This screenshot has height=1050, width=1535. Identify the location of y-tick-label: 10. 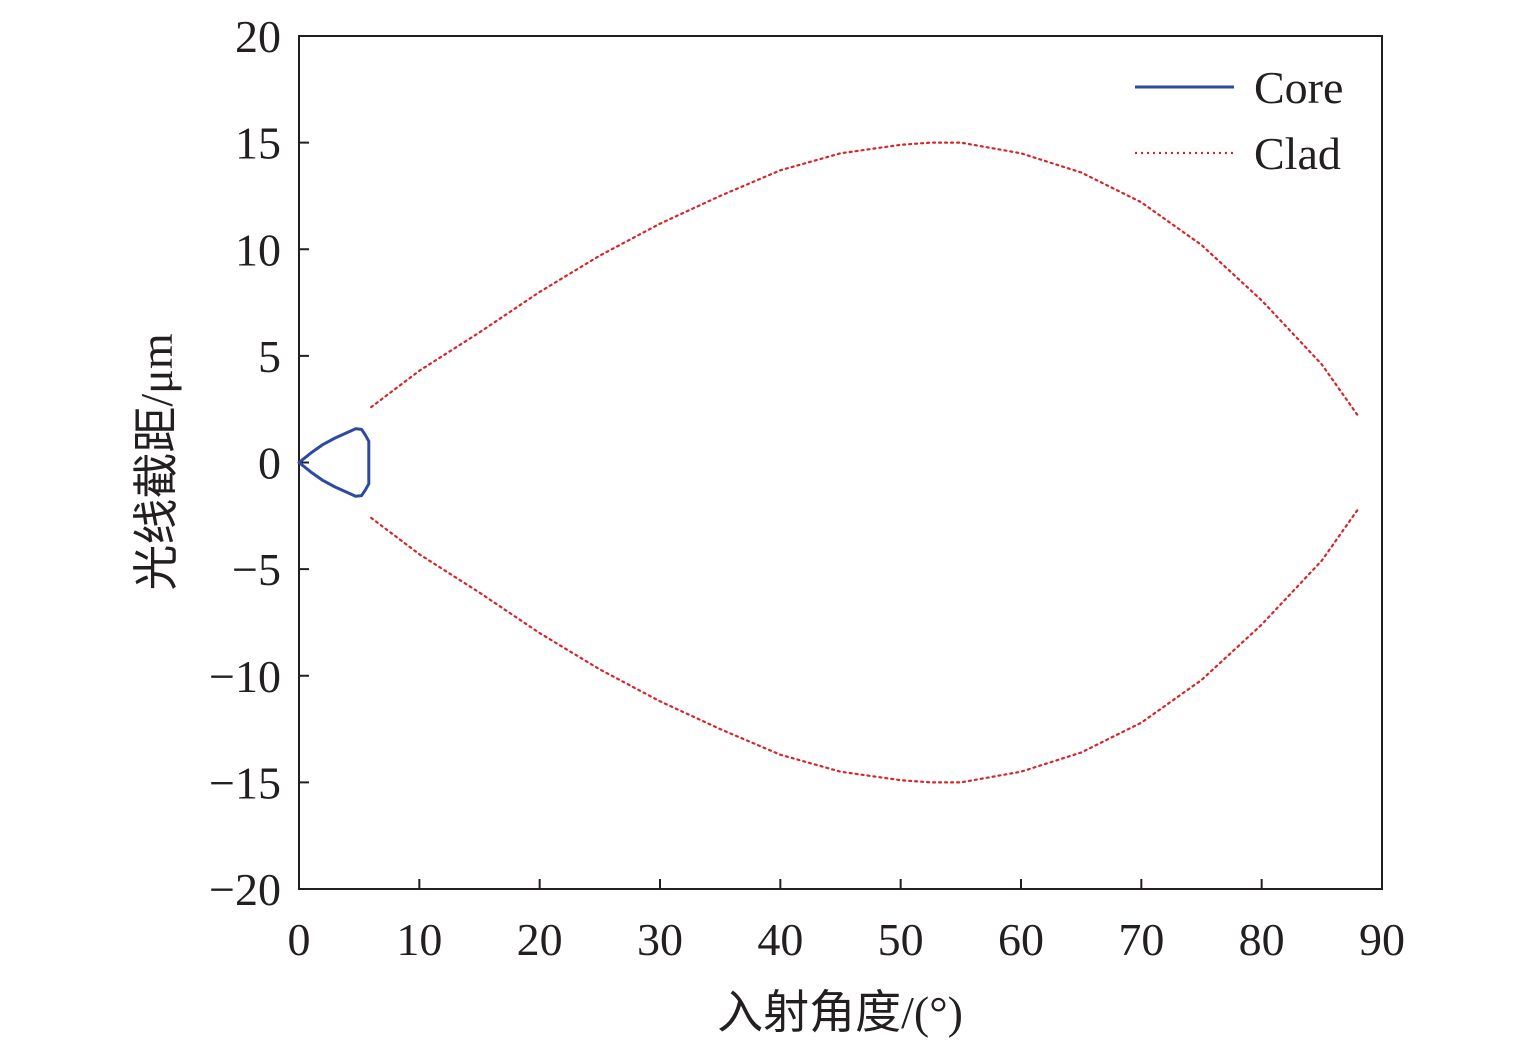
(258, 249).